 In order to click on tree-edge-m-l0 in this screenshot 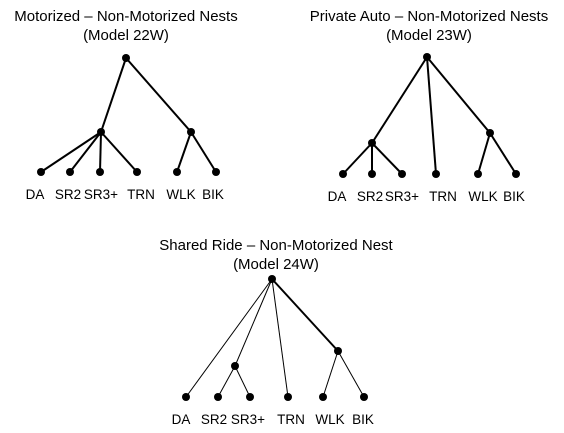, I will do `click(71, 152)`.